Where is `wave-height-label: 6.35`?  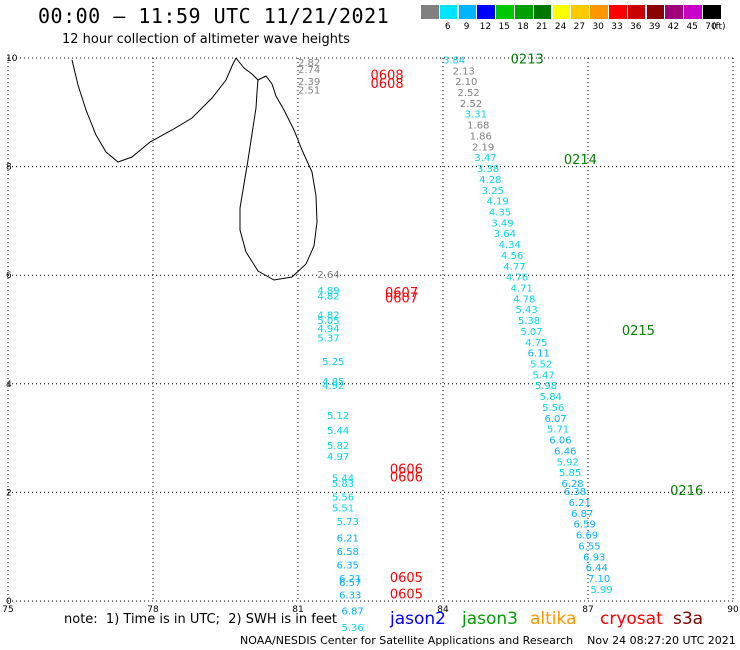 wave-height-label: 6.35 is located at coordinates (348, 565).